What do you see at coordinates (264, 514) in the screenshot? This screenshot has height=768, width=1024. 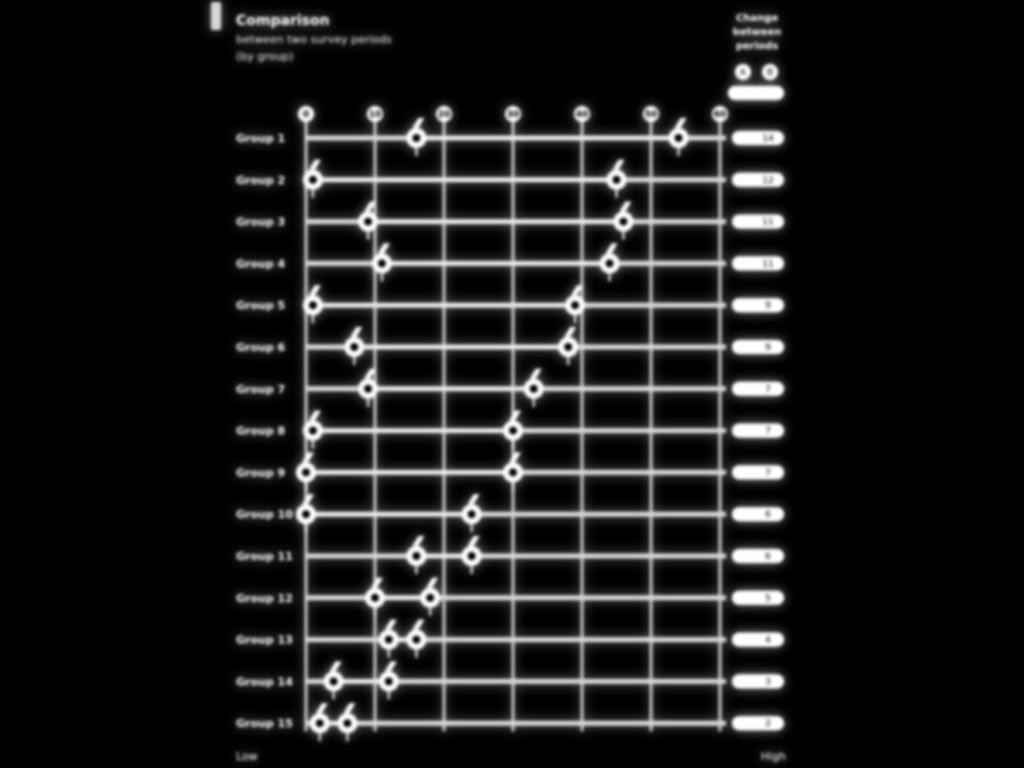 I see `row-label: Group 10` at bounding box center [264, 514].